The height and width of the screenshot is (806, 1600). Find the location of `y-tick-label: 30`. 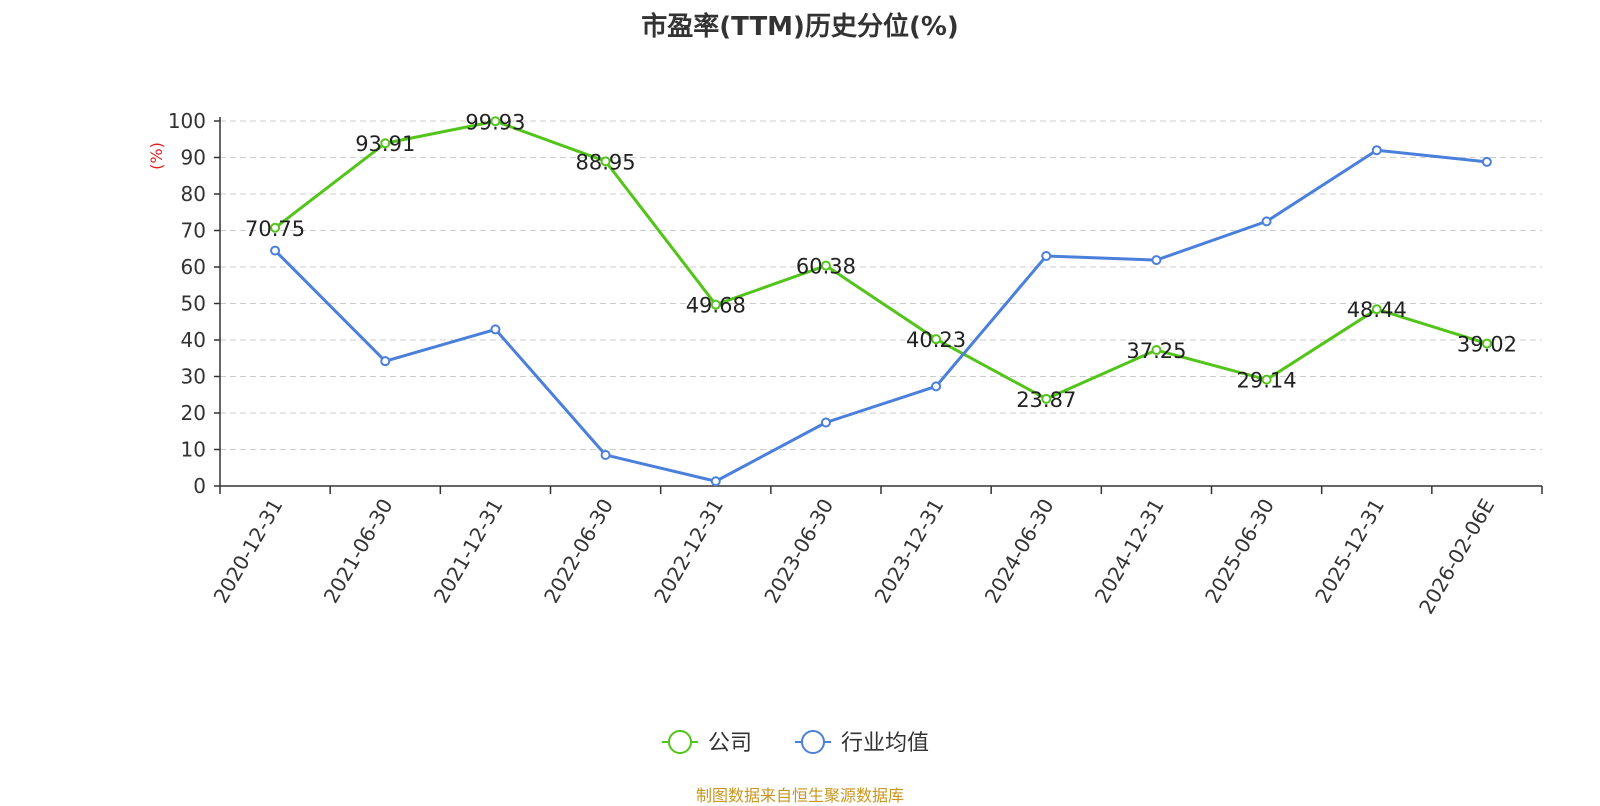

y-tick-label: 30 is located at coordinates (193, 377).